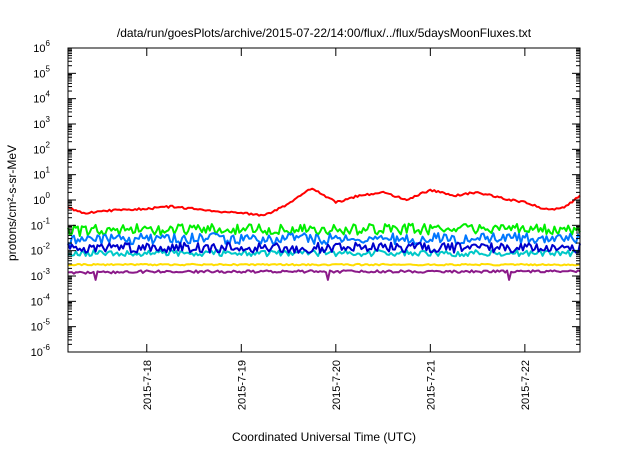 The height and width of the screenshot is (453, 640). What do you see at coordinates (41, 148) in the screenshot?
I see `y-tick-label: 10²` at bounding box center [41, 148].